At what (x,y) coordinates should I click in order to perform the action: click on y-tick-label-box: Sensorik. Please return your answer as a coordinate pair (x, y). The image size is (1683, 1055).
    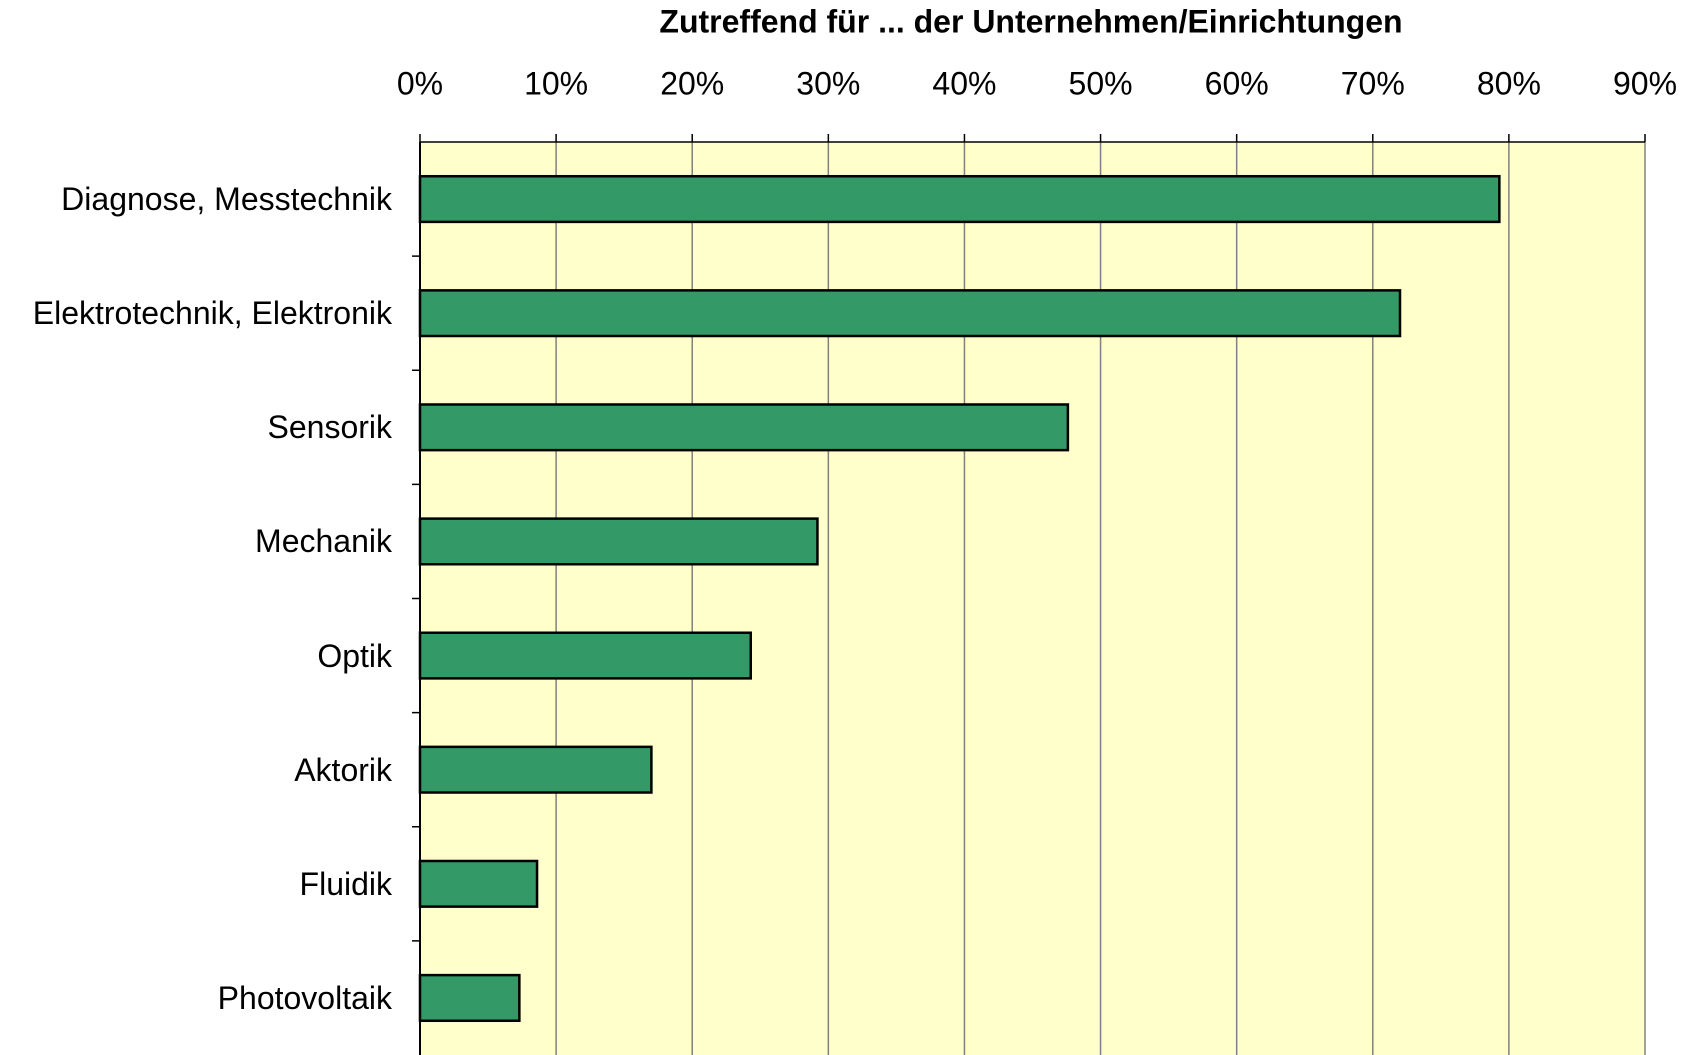
    Looking at the image, I should click on (330, 427).